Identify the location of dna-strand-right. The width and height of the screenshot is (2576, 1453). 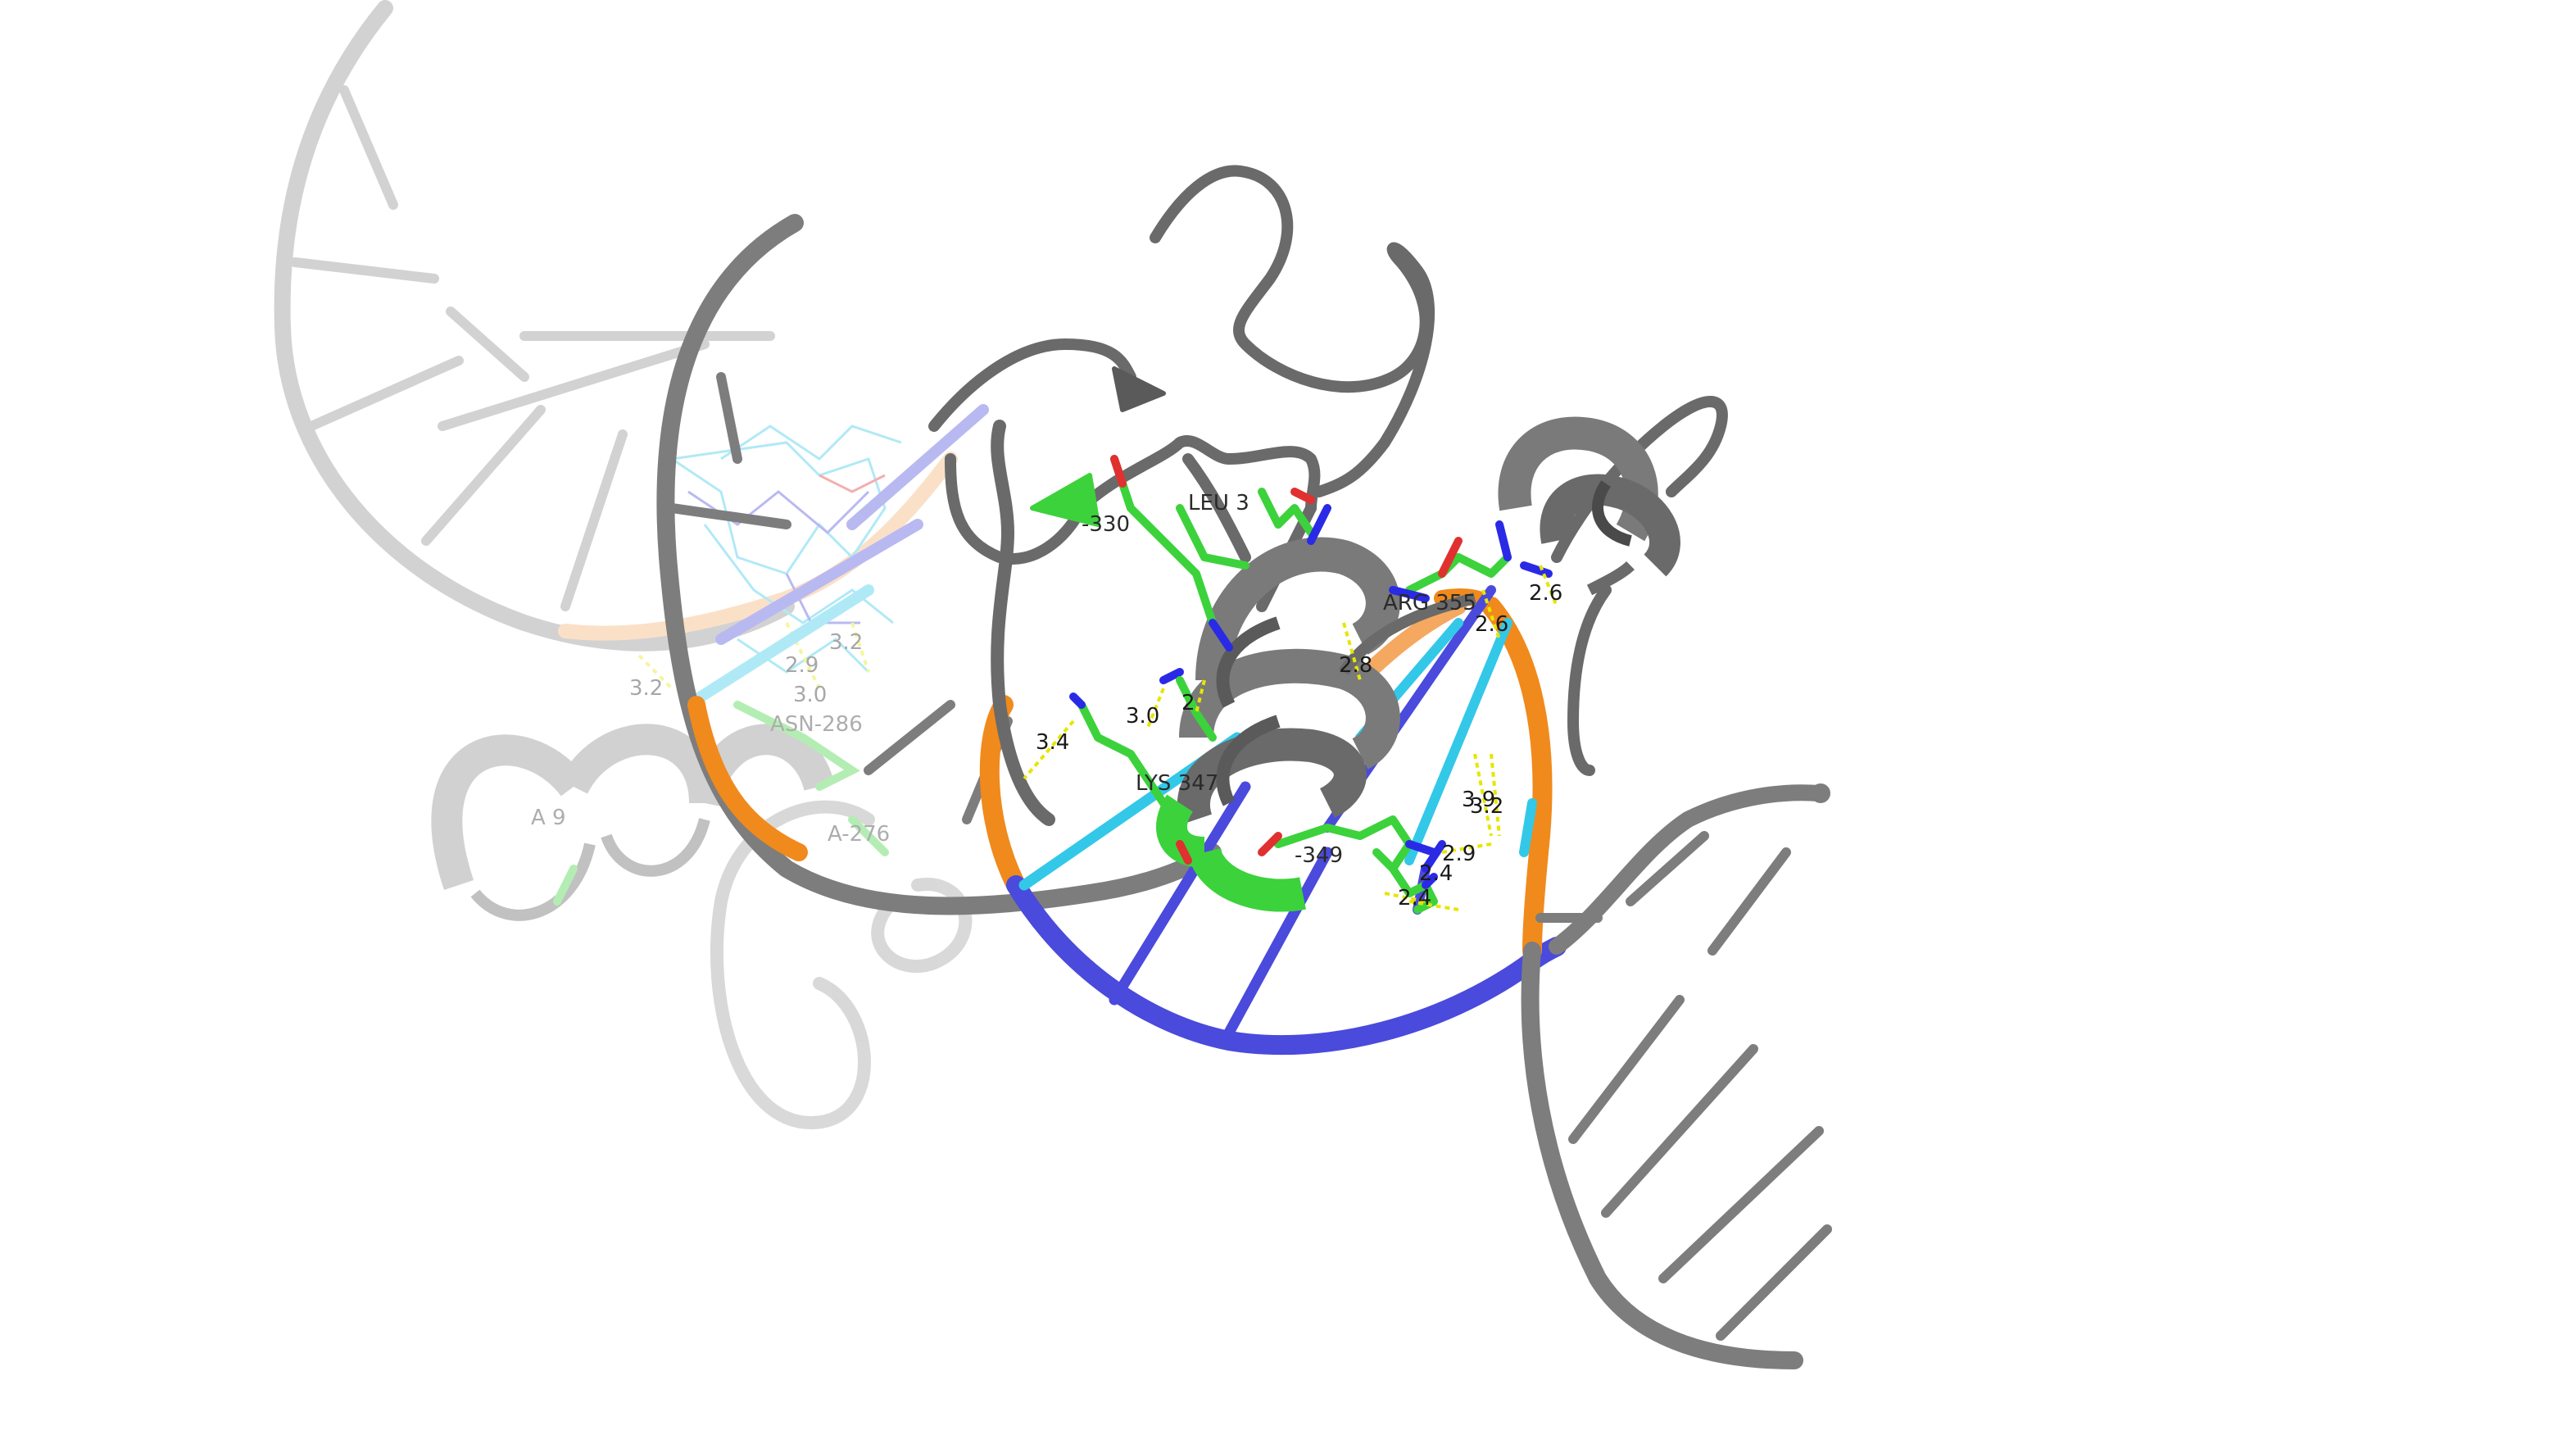
(1676, 1076).